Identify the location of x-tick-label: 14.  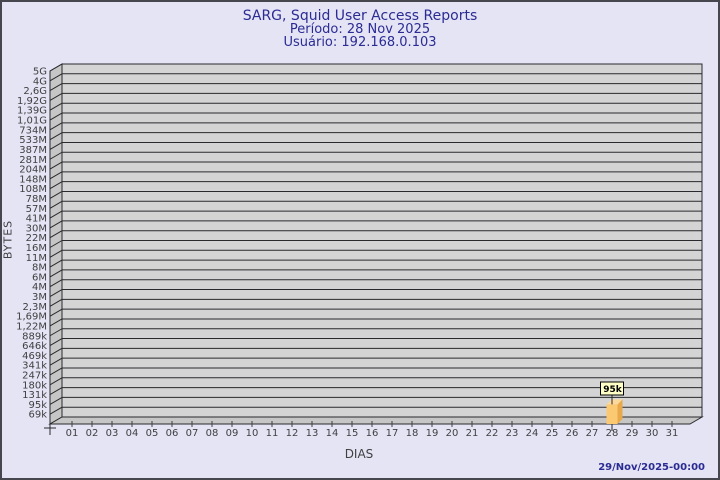
(332, 433).